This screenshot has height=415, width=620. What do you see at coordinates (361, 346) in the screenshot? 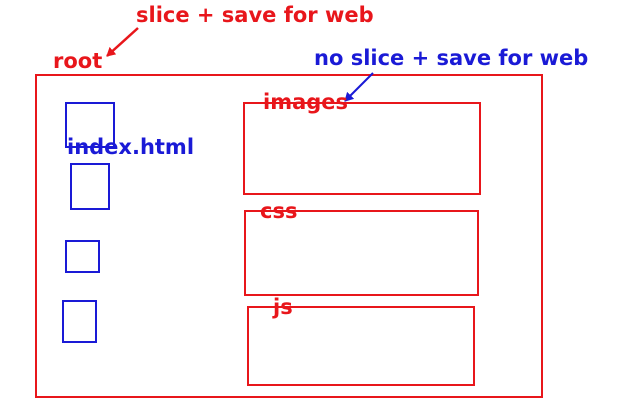
I see `js-folder-box` at bounding box center [361, 346].